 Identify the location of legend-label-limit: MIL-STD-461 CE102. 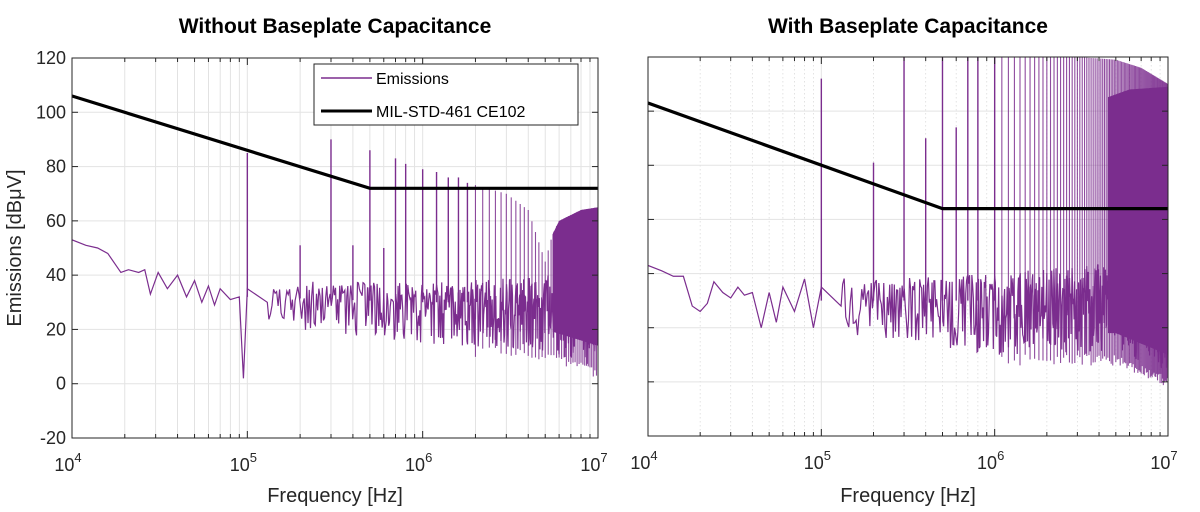
(450, 112).